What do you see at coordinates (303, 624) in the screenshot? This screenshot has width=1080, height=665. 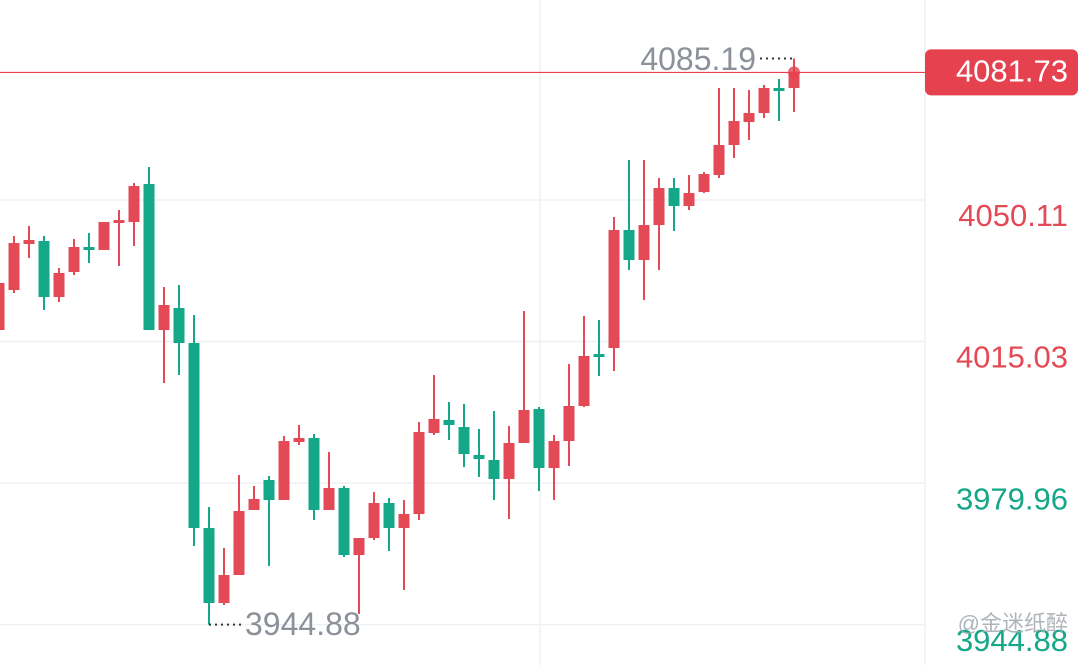 I see `min-label: 3944.88` at bounding box center [303, 624].